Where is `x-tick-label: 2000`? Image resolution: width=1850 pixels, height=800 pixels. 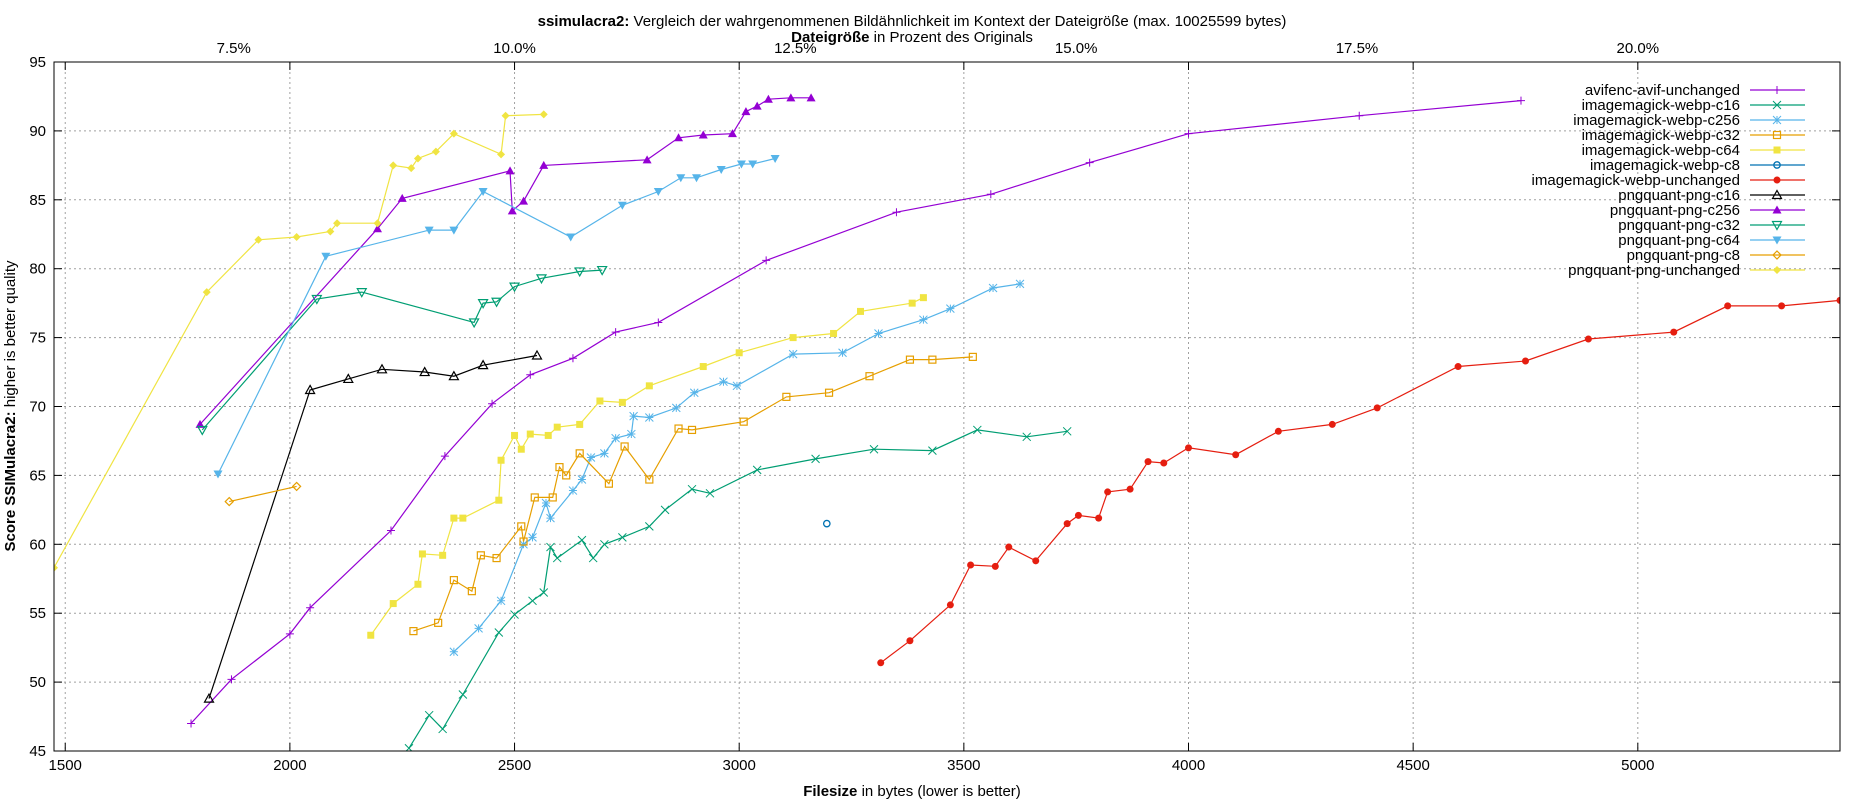
x-tick-label: 2000 is located at coordinates (289, 765).